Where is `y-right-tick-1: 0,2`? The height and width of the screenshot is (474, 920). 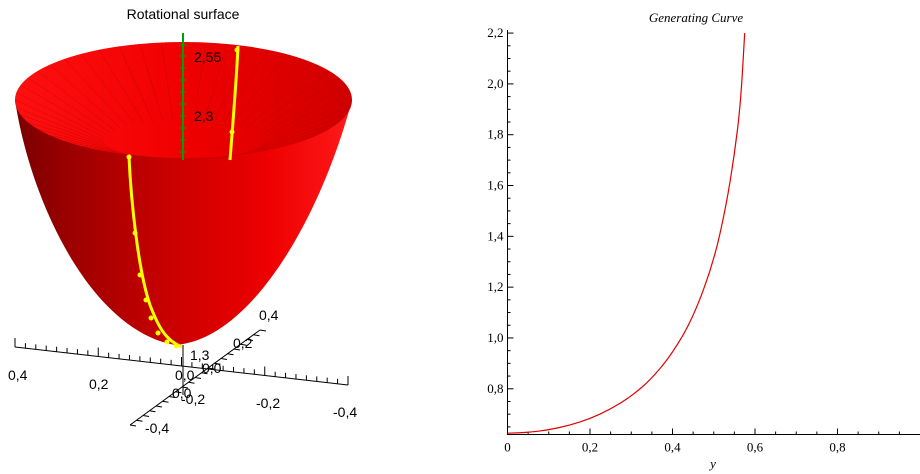 y-right-tick-1: 0,2 is located at coordinates (243, 343).